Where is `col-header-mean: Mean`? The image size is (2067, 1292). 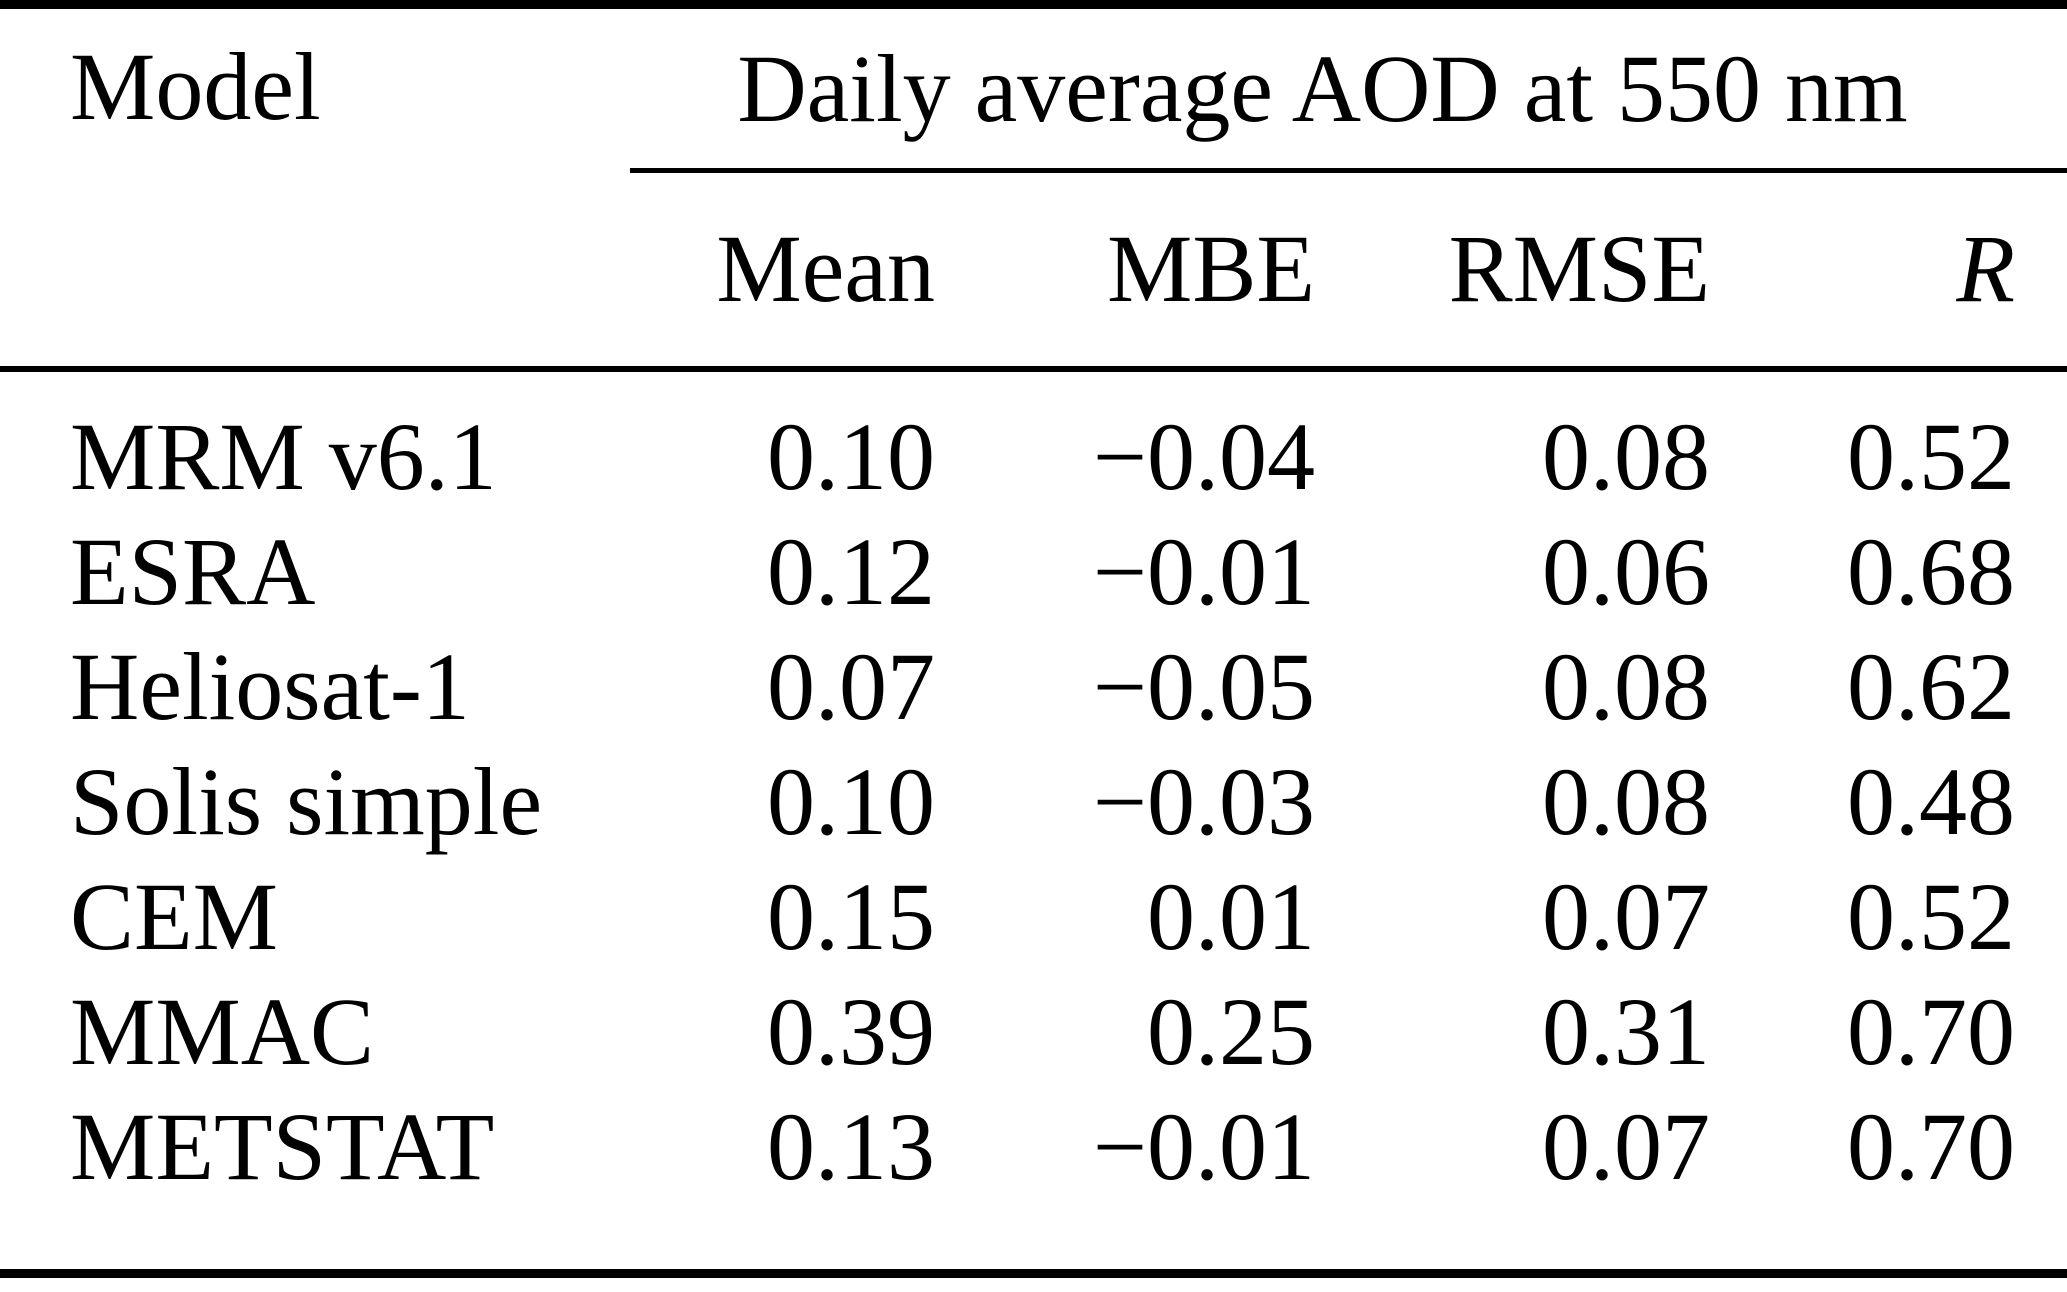
col-header-mean: Mean is located at coordinates (782, 271).